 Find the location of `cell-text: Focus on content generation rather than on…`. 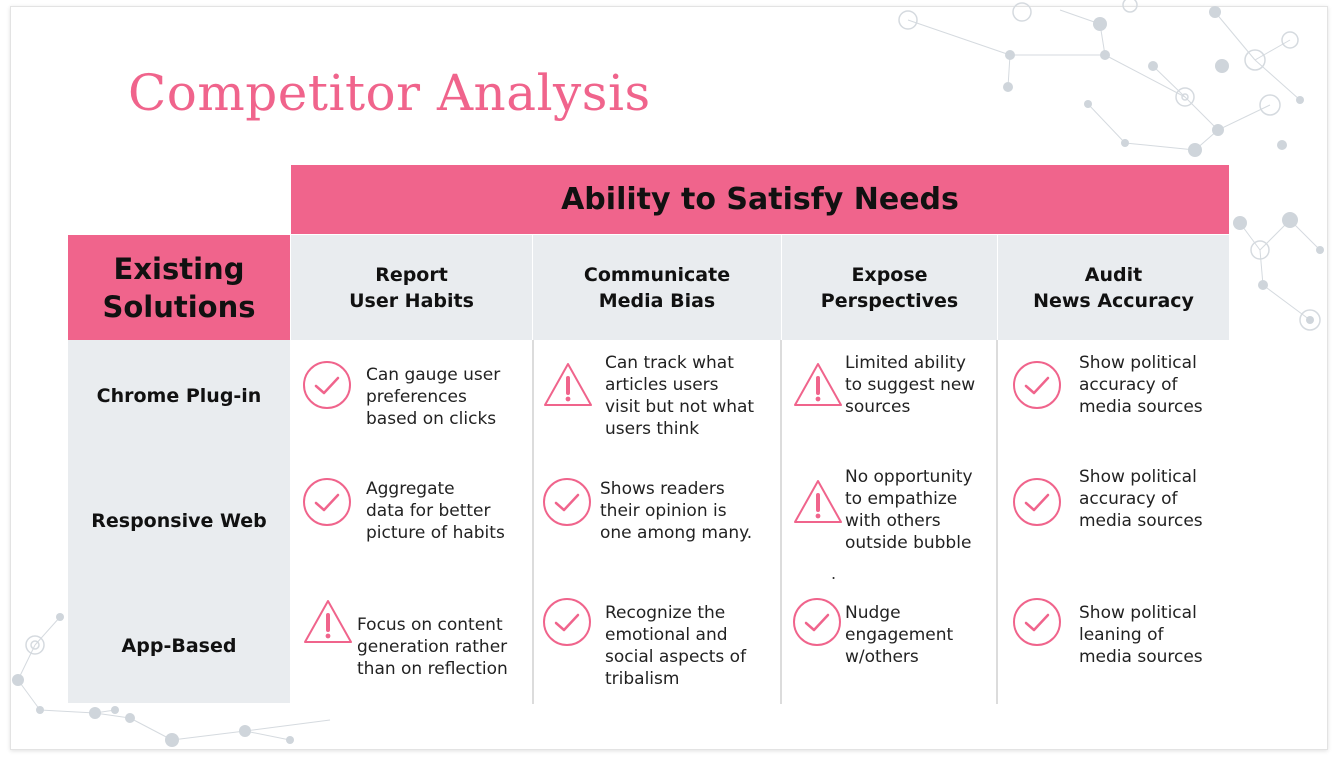

cell-text: Focus on content generation rather than on… is located at coordinates (432, 647).